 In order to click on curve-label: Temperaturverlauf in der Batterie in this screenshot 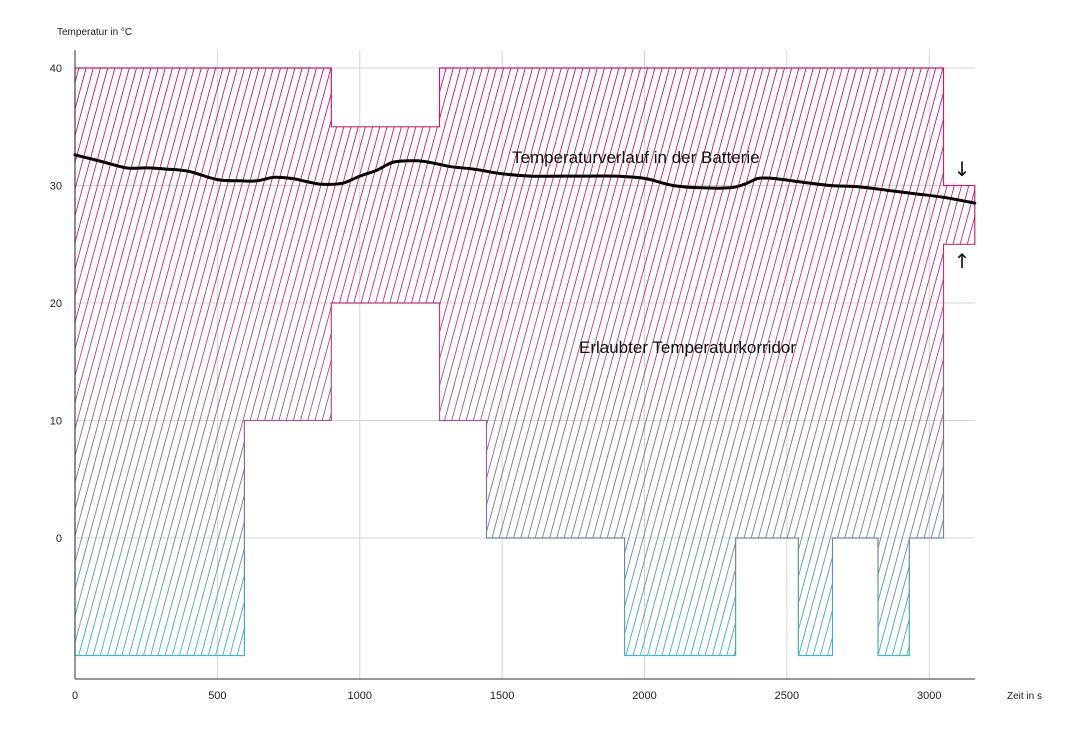, I will do `click(636, 157)`.